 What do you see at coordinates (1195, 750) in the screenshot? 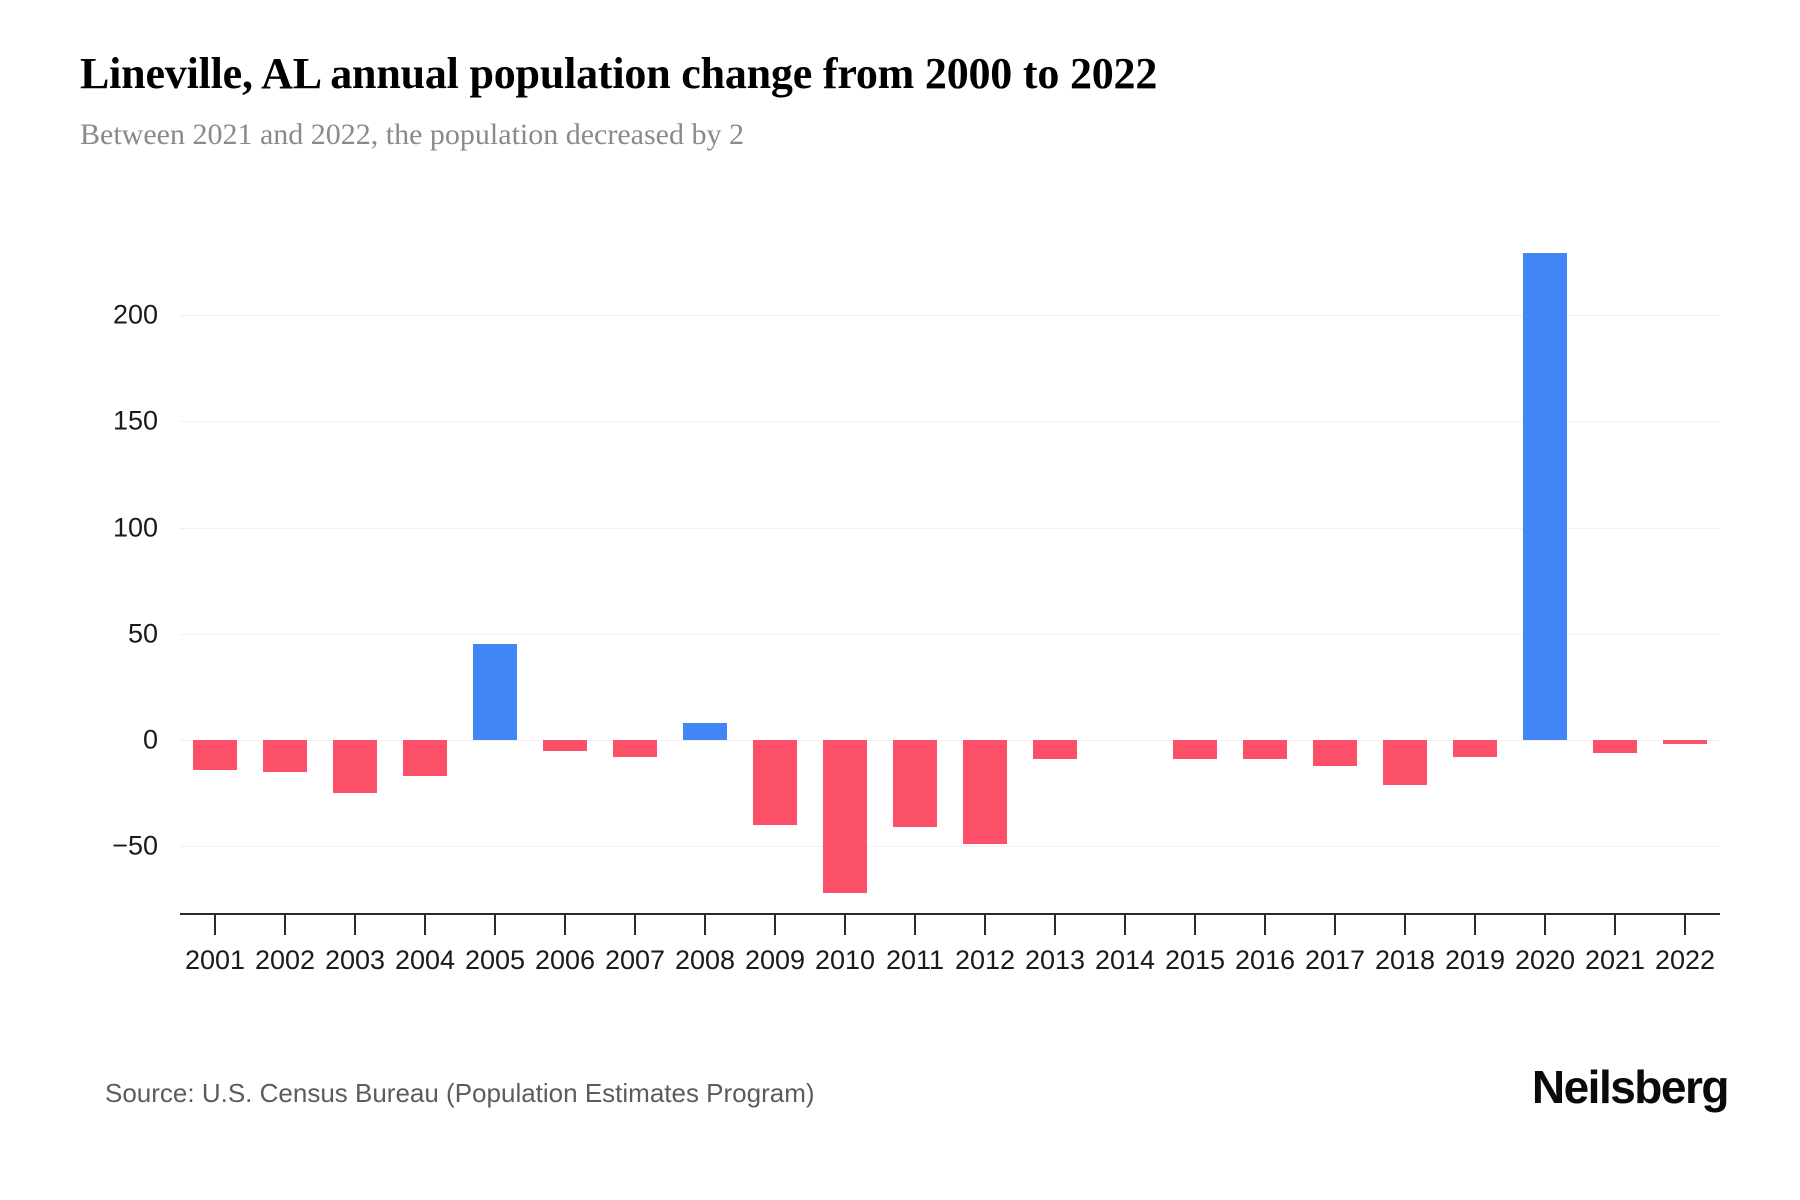
I see `bar-2015` at bounding box center [1195, 750].